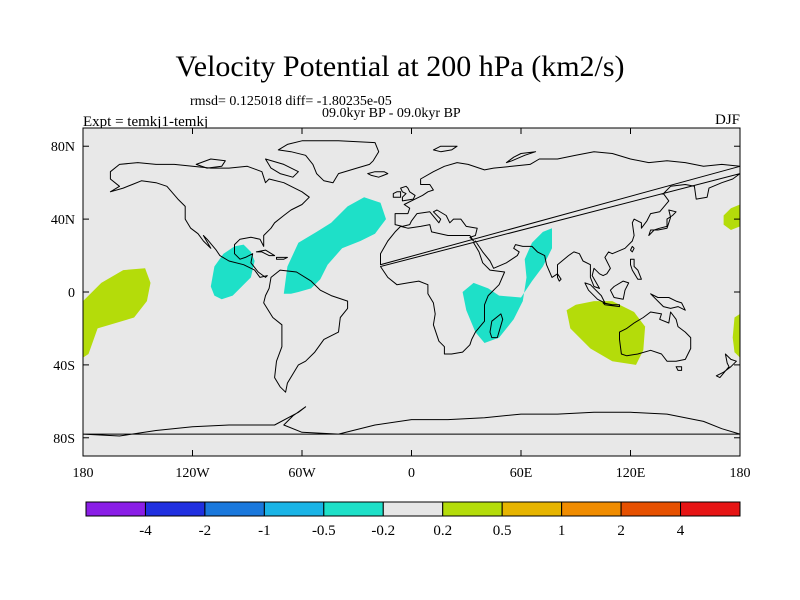  What do you see at coordinates (334, 245) in the screenshot?
I see `anomaly-region-atlantic-band-negative` at bounding box center [334, 245].